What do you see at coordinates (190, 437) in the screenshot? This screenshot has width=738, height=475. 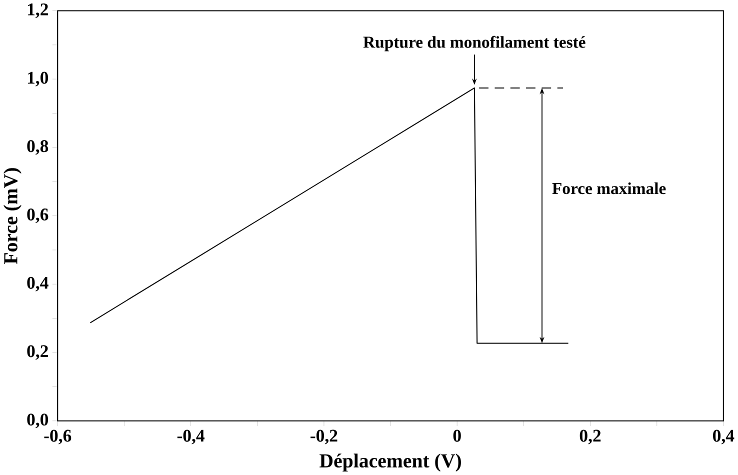 I see `x-tick-label: -0,4` at bounding box center [190, 437].